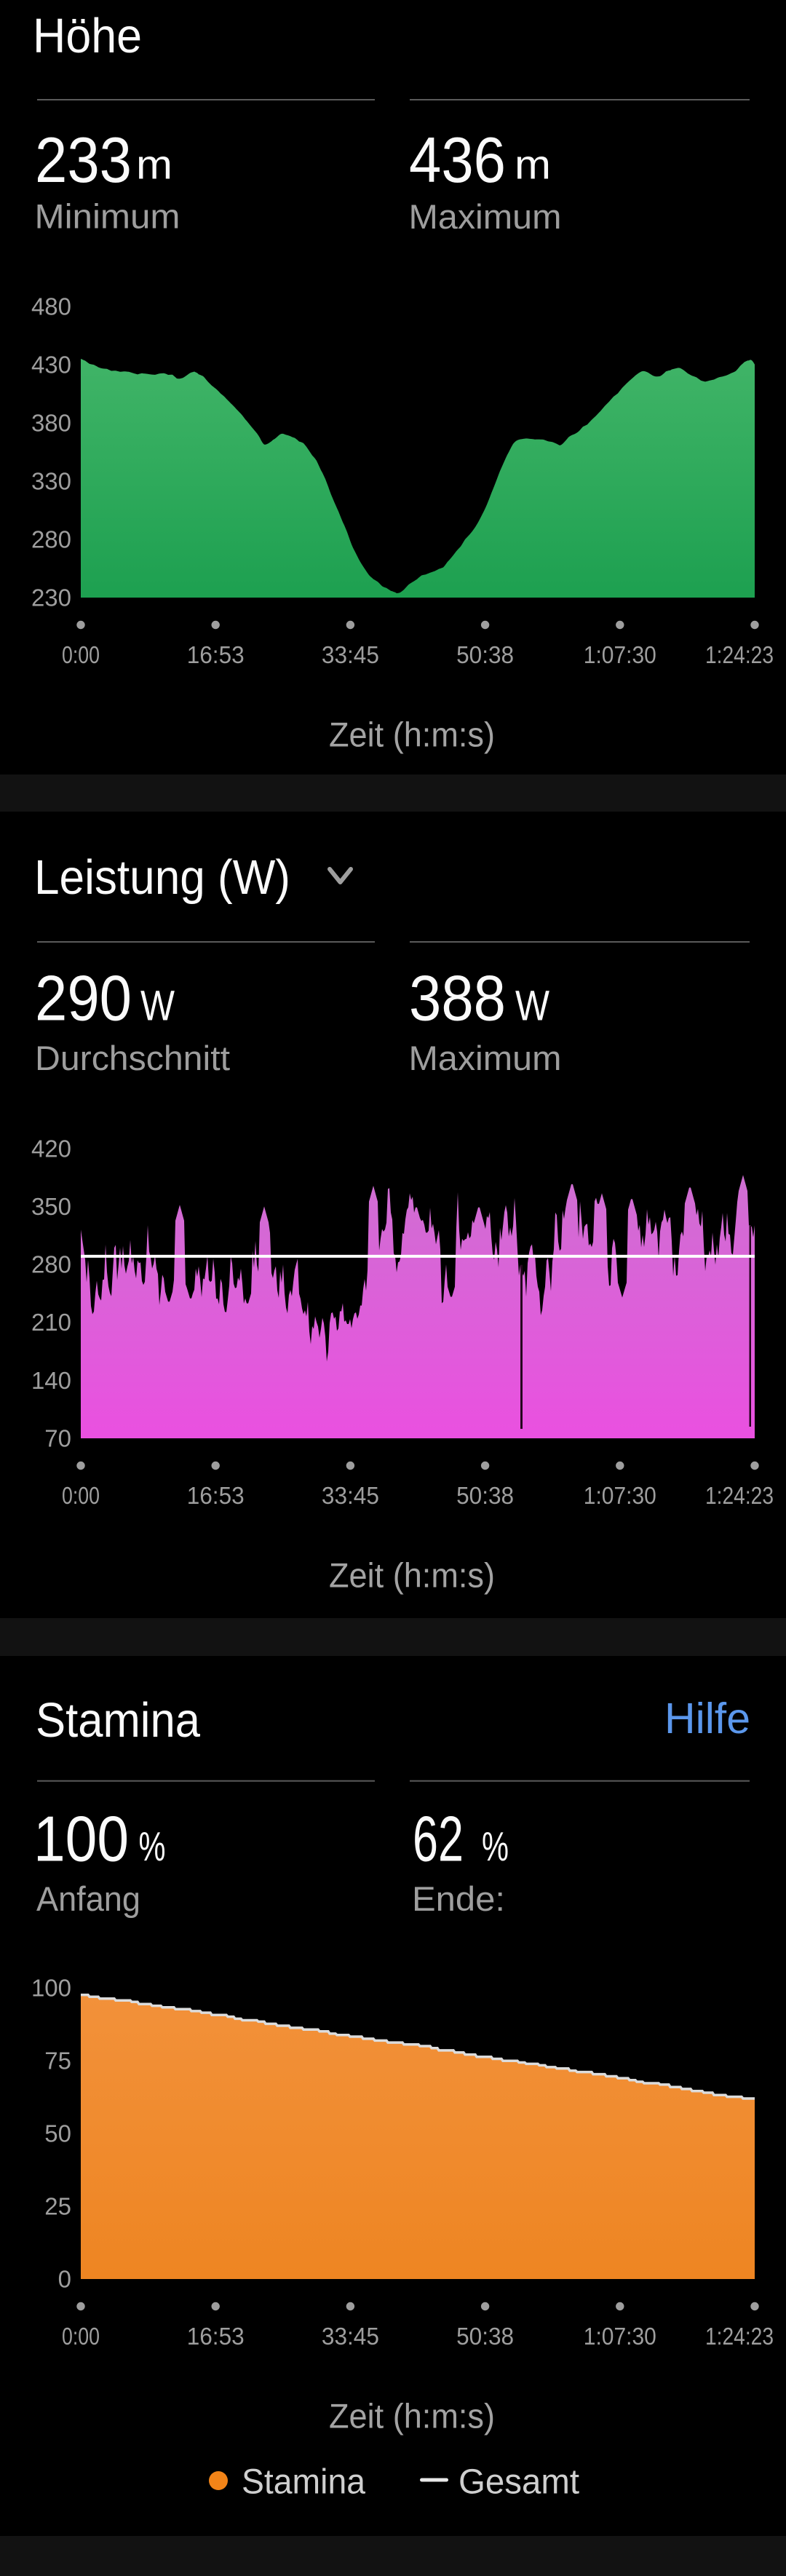 This screenshot has height=2576, width=786. I want to click on svg-text: 230, so click(51, 597).